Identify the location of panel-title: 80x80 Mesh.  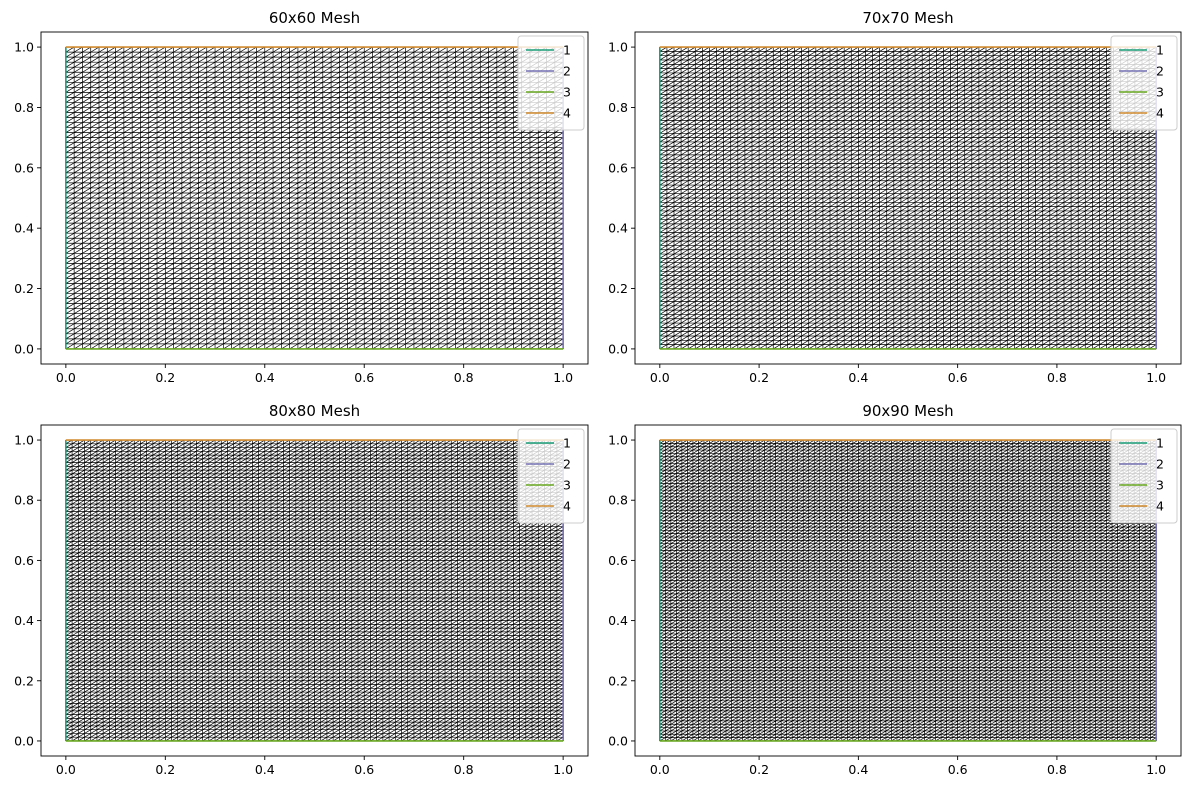
(314, 411).